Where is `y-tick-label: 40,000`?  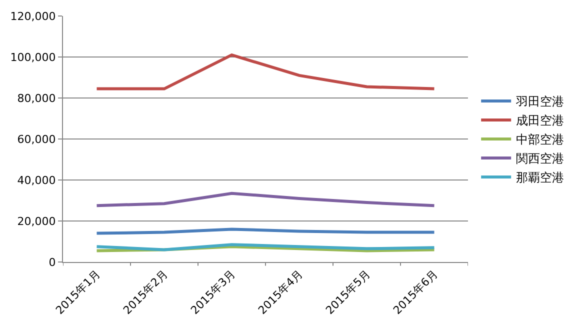
y-tick-label: 40,000 is located at coordinates (36, 180).